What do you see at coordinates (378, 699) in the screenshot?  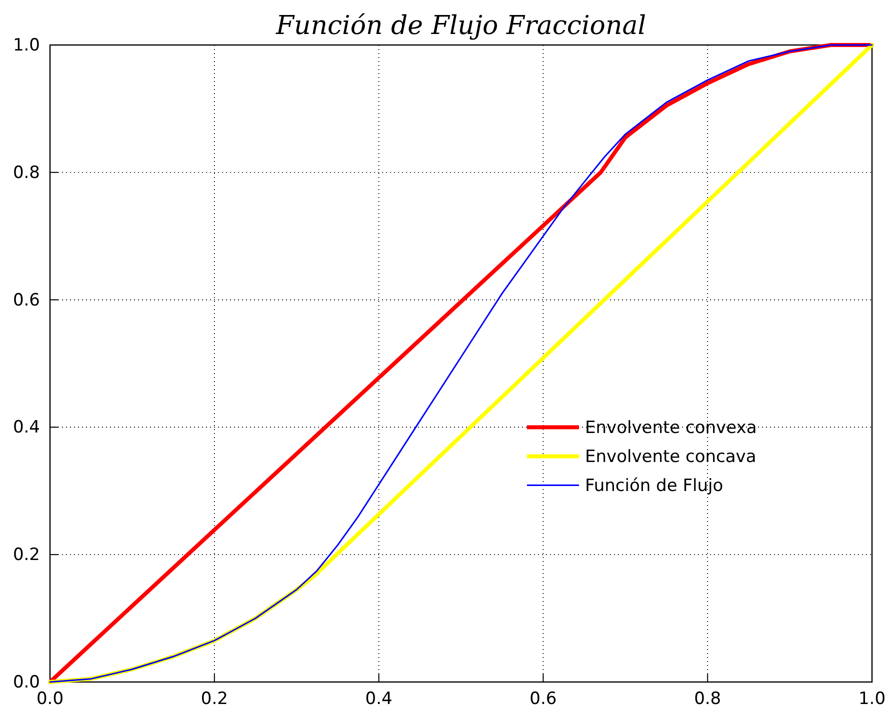 I see `x-tick-label: 0.4` at bounding box center [378, 699].